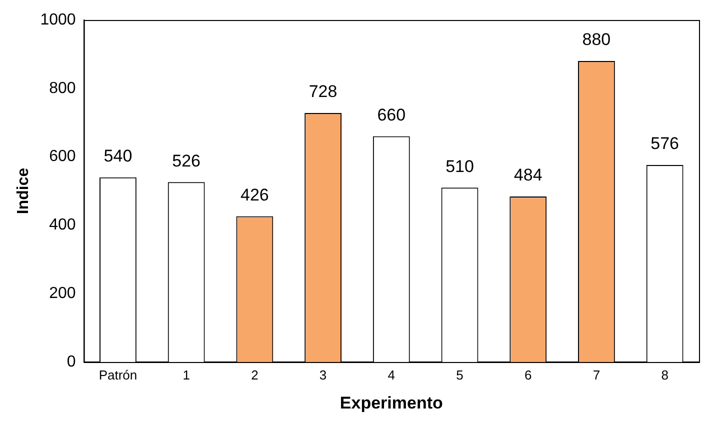 The image size is (709, 423). Describe the element at coordinates (323, 374) in the screenshot. I see `x-tick-label: 3` at that location.